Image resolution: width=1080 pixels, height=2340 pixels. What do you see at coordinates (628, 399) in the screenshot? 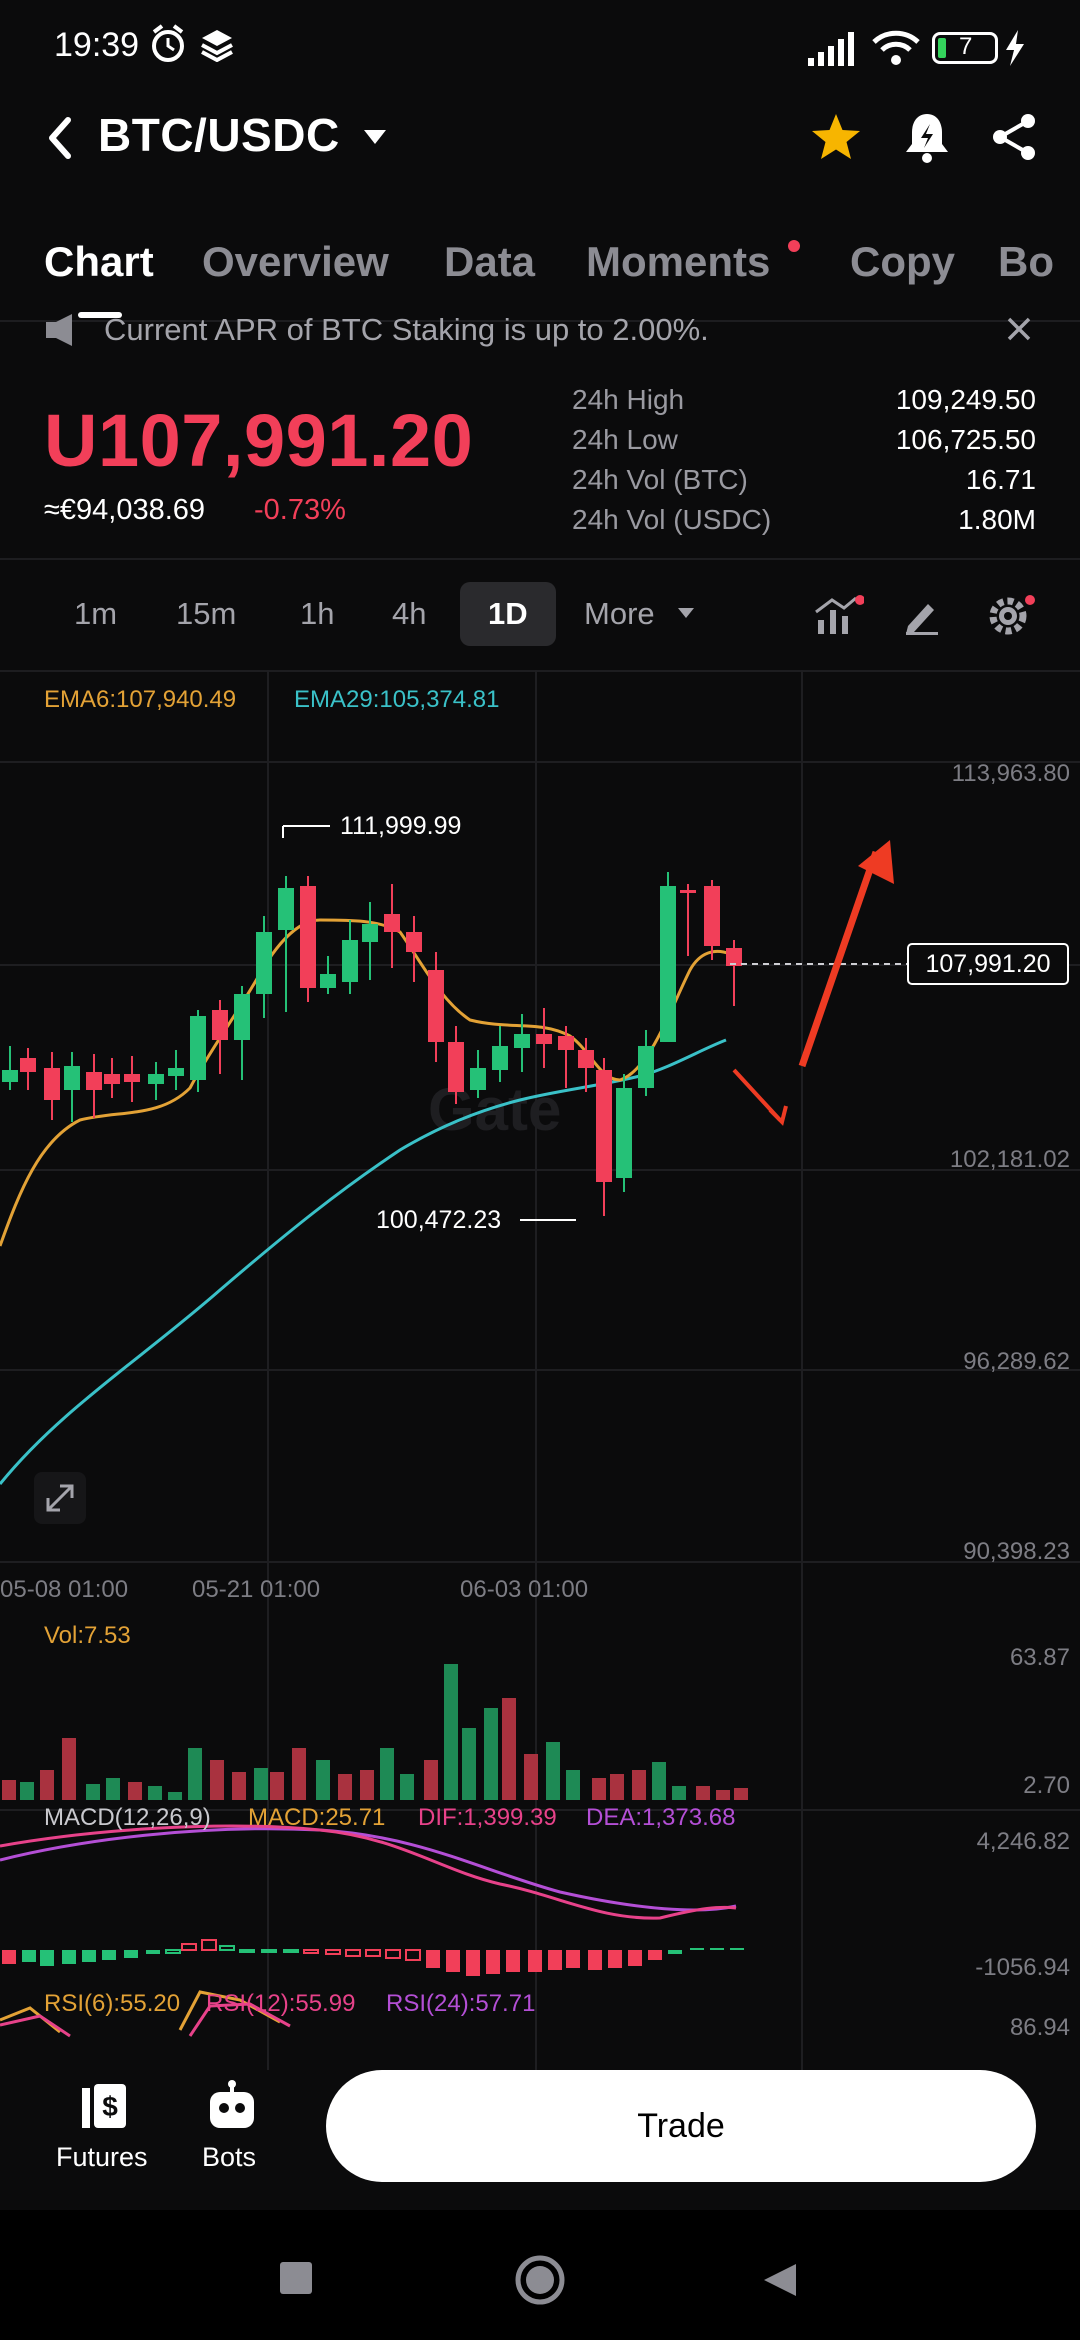
I see `stat-label: 24h High` at bounding box center [628, 399].